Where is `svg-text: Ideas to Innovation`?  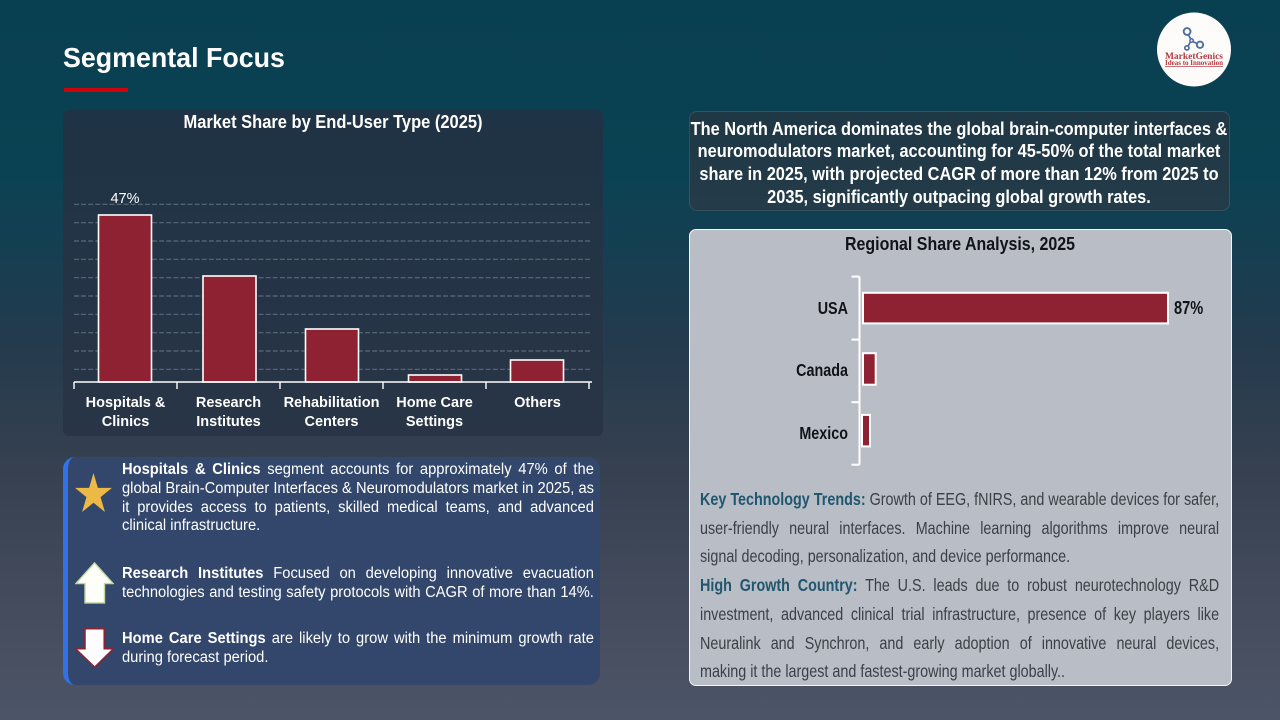
svg-text: Ideas to Innovation is located at coordinates (1194, 63).